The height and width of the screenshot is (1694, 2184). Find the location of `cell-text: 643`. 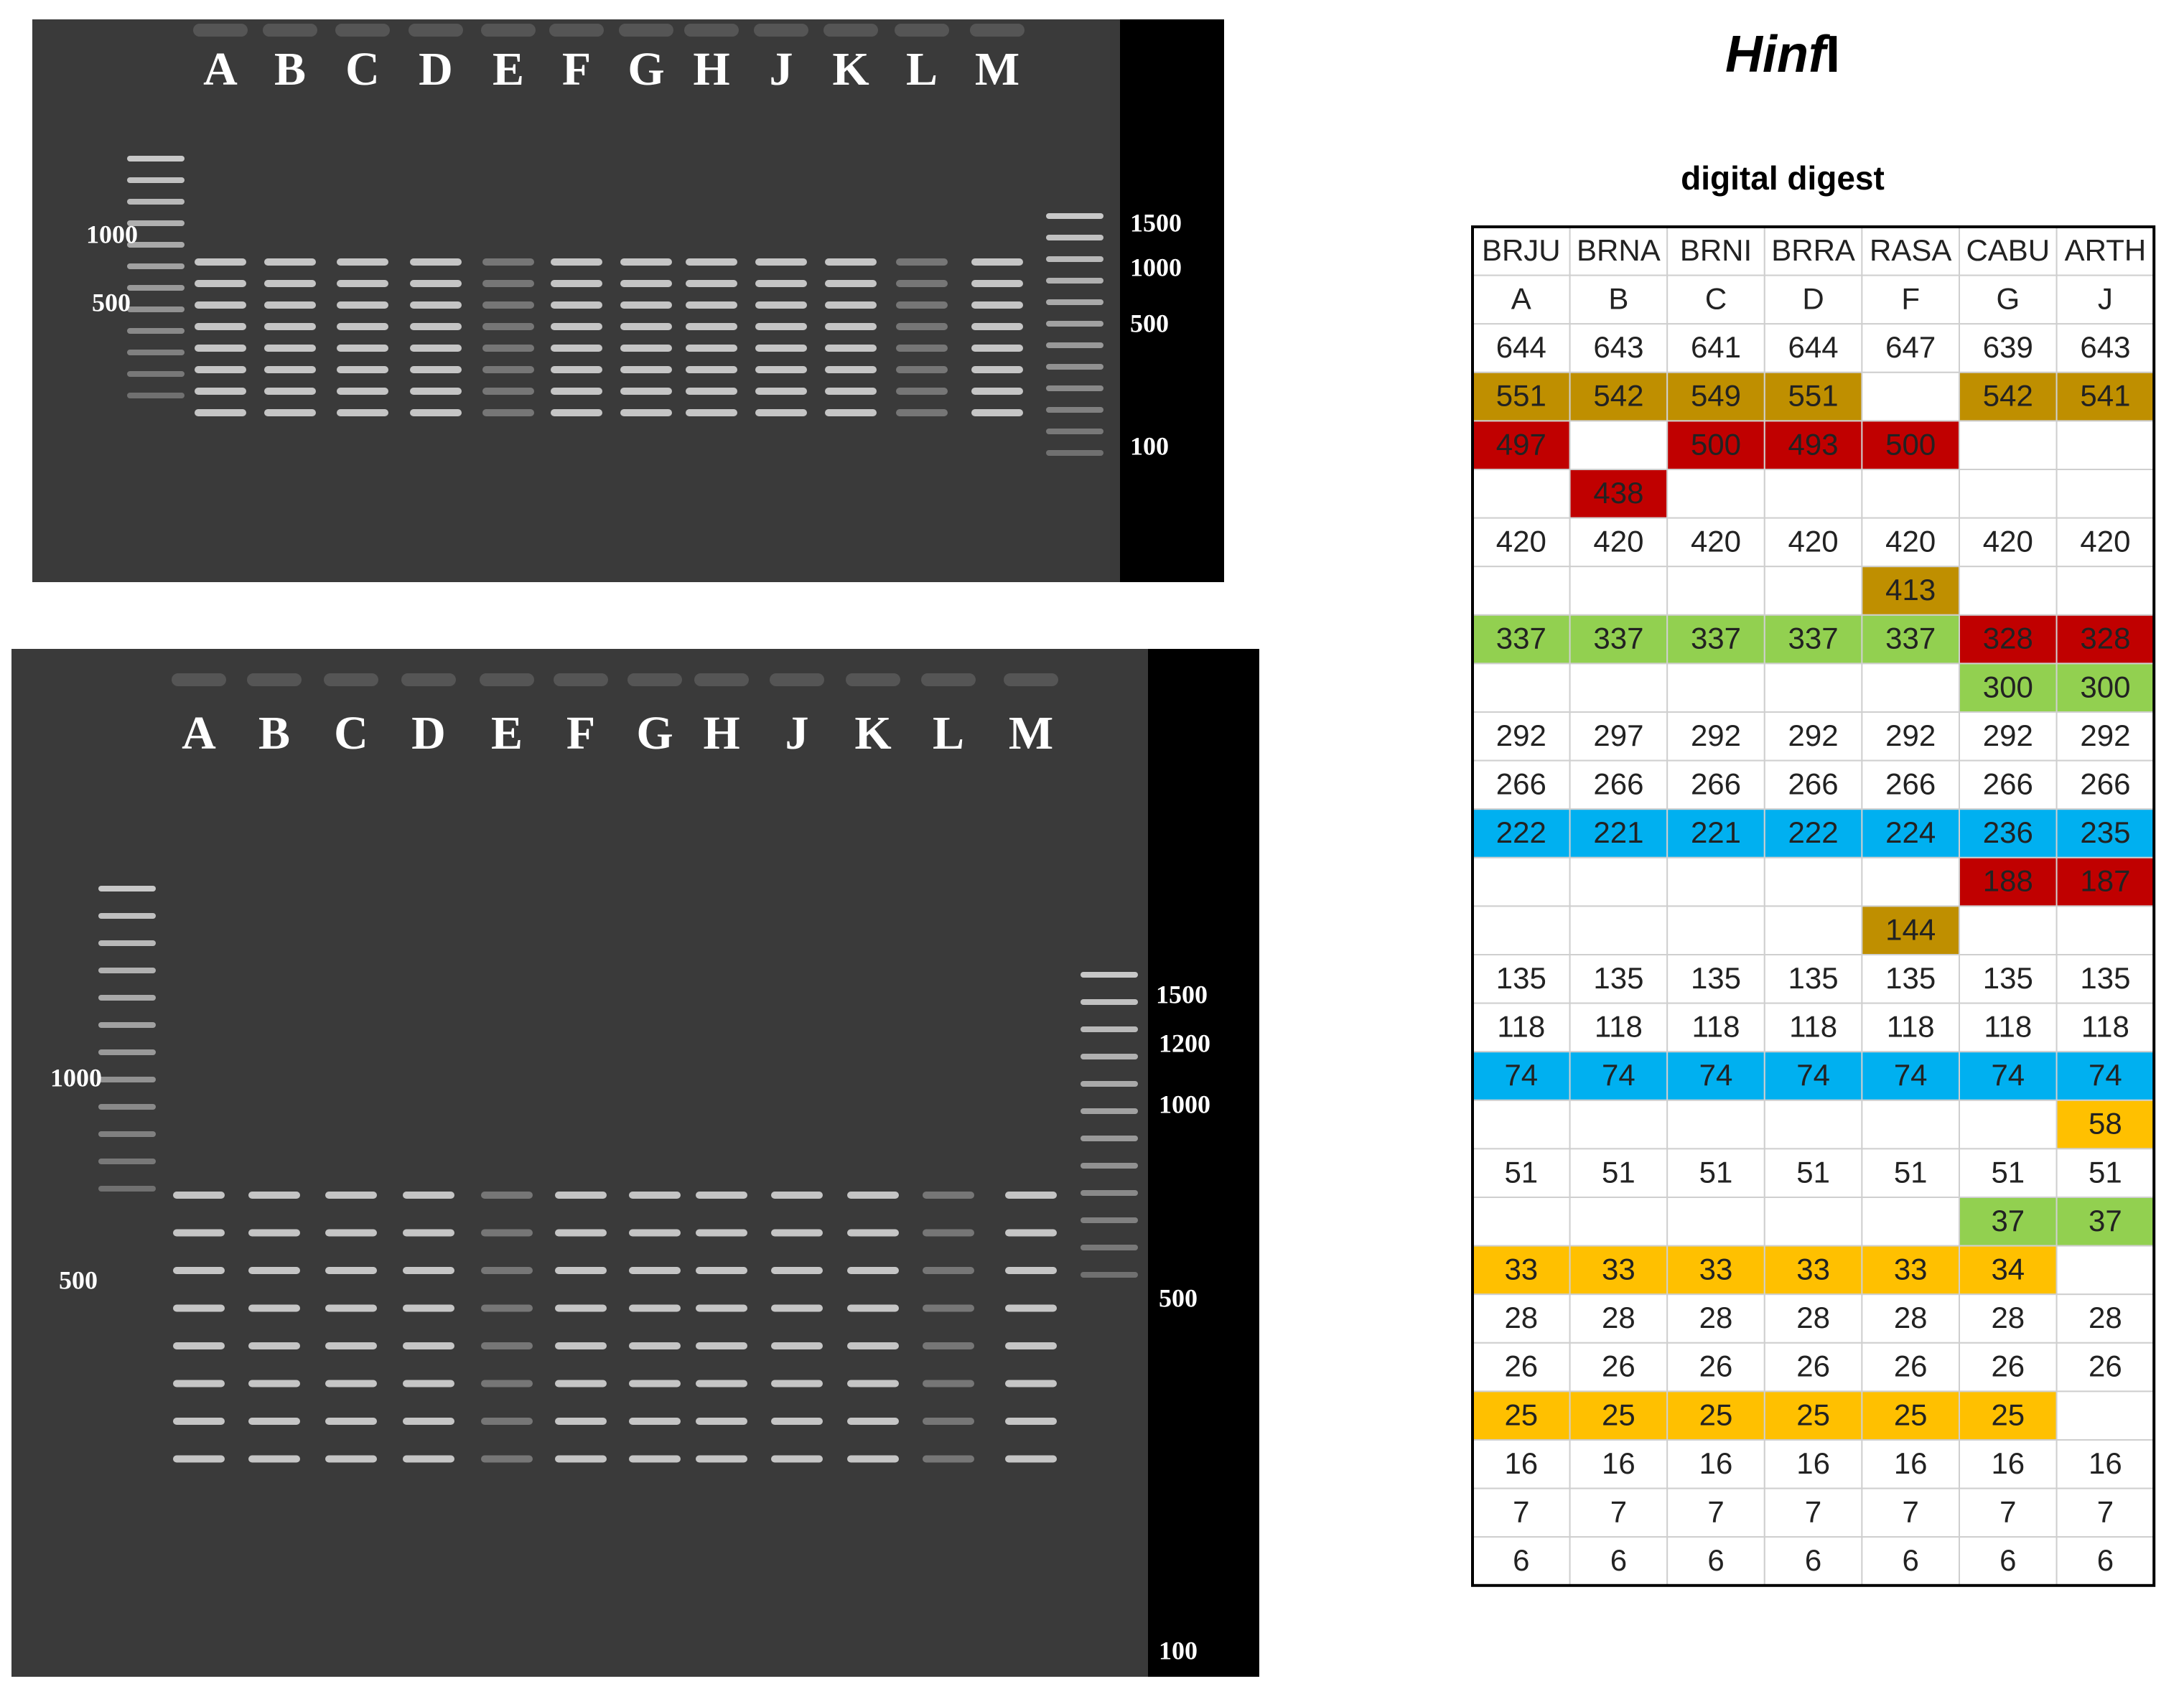

cell-text: 643 is located at coordinates (1618, 347).